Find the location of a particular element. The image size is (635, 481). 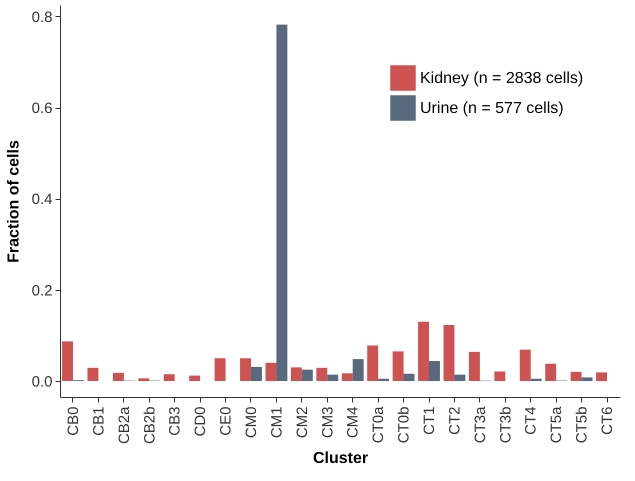

x-tick-label: CT5b is located at coordinates (582, 425).